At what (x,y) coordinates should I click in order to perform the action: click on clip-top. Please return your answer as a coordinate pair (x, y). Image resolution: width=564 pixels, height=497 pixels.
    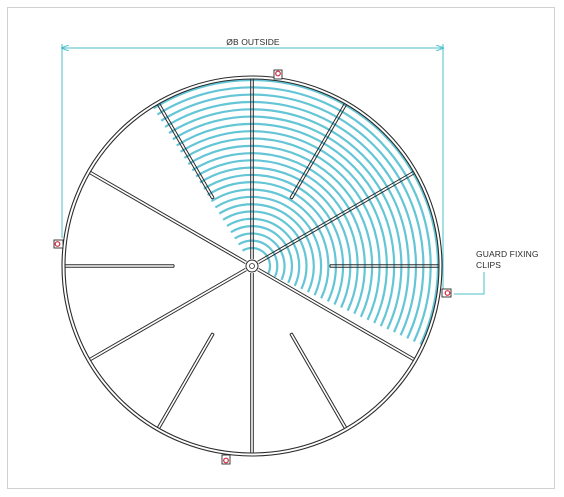
    Looking at the image, I should click on (278, 74).